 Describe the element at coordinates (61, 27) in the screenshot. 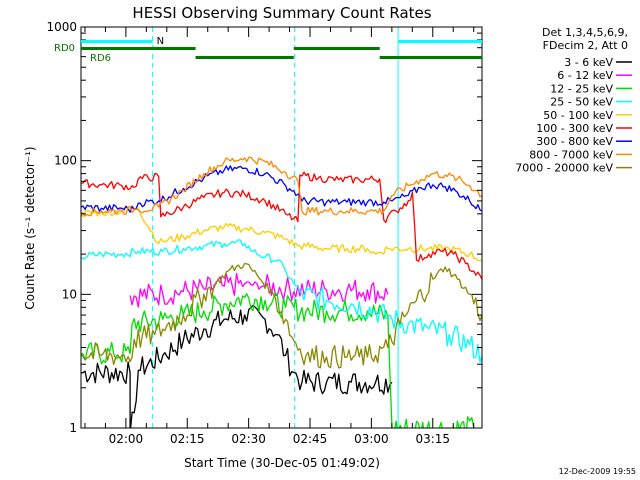

I see `y-tick-label: 1000` at that location.